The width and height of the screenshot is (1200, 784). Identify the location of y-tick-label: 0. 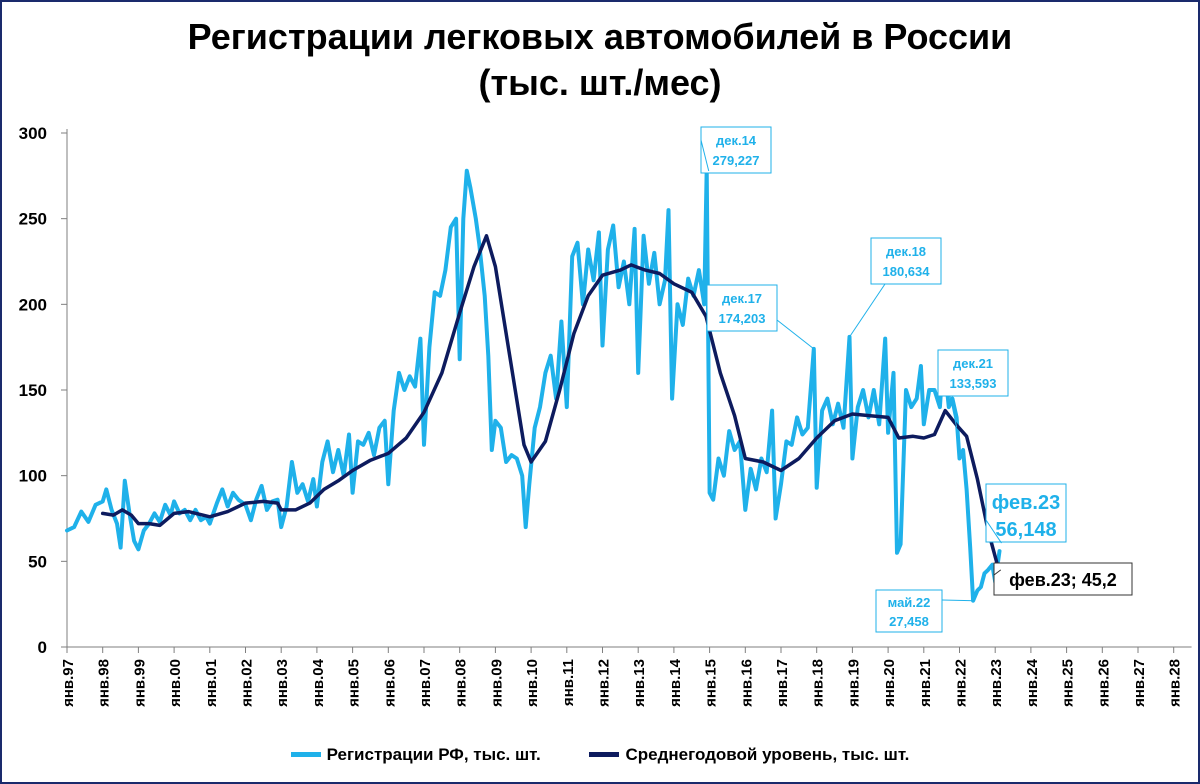
(42, 647).